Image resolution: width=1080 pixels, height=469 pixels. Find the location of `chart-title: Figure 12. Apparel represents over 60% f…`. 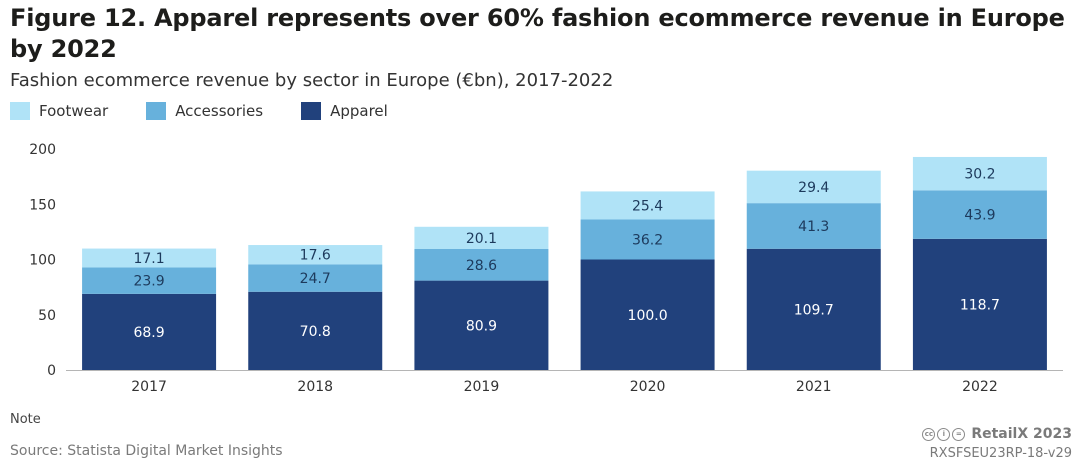

chart-title: Figure 12. Apparel represents over 60% f… is located at coordinates (537, 33).